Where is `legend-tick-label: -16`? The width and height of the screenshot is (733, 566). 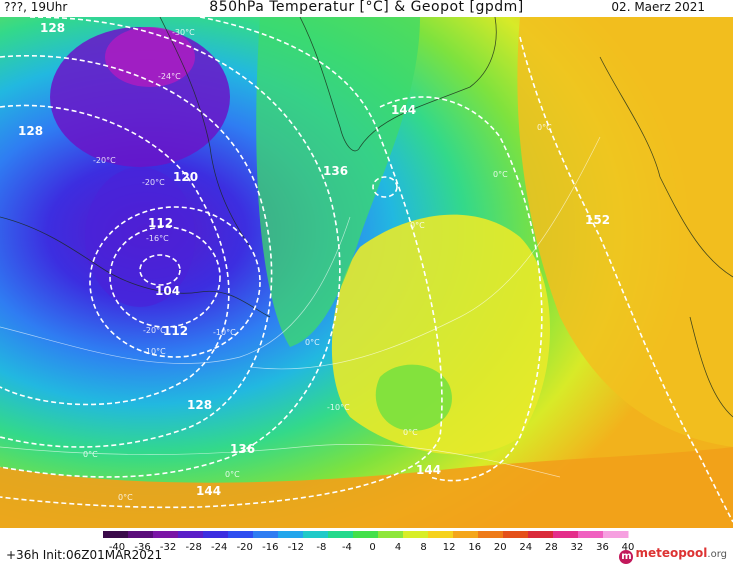
legend-tick-label: -16 is located at coordinates (270, 547).